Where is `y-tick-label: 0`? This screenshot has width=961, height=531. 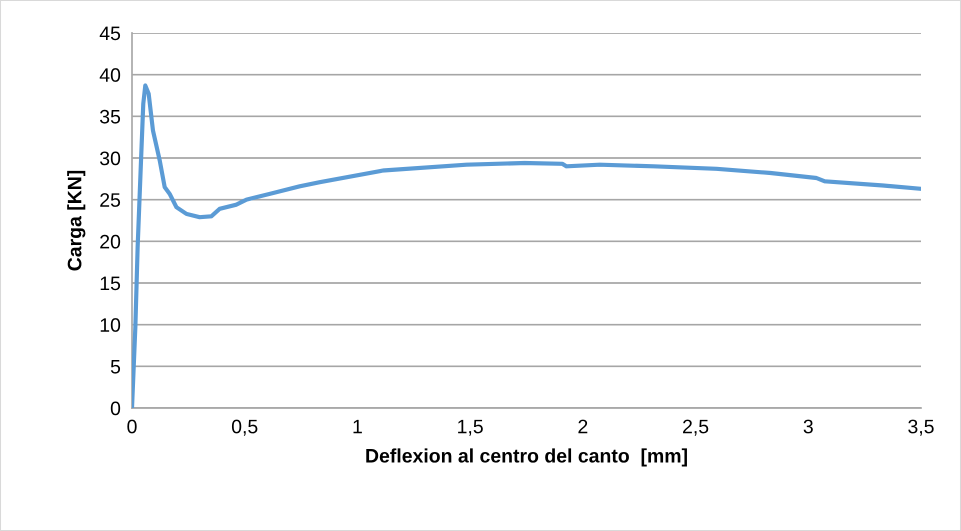 y-tick-label: 0 is located at coordinates (115, 408).